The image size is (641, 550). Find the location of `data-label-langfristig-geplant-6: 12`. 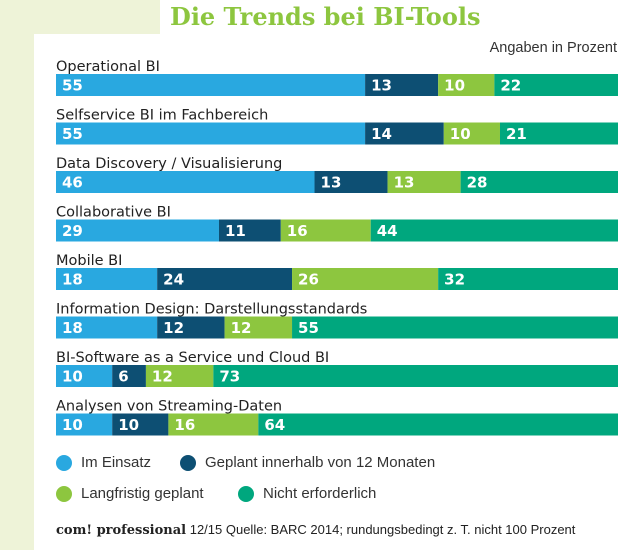

data-label-langfristig-geplant-6: 12 is located at coordinates (241, 328).